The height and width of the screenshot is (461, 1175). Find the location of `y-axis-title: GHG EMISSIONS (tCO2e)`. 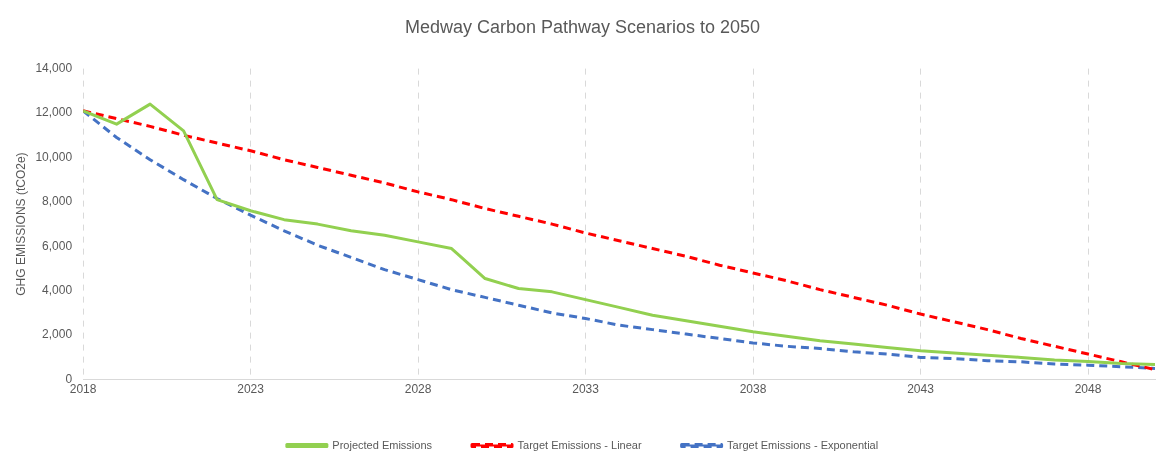

y-axis-title: GHG EMISSIONS (tCO2e) is located at coordinates (20, 224).